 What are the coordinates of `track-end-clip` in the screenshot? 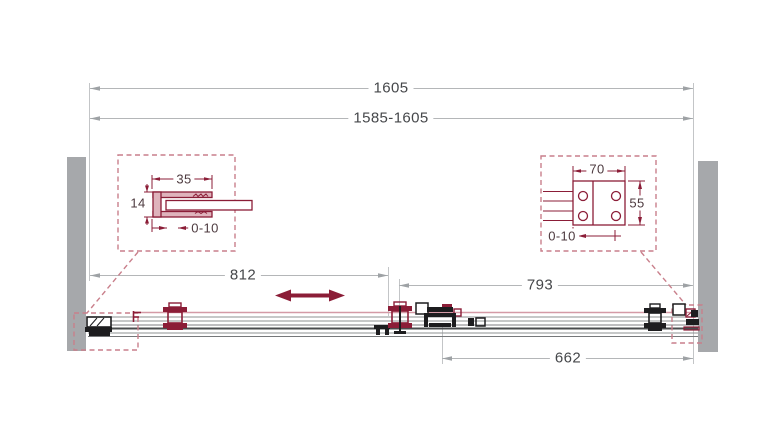 It's located at (136, 316).